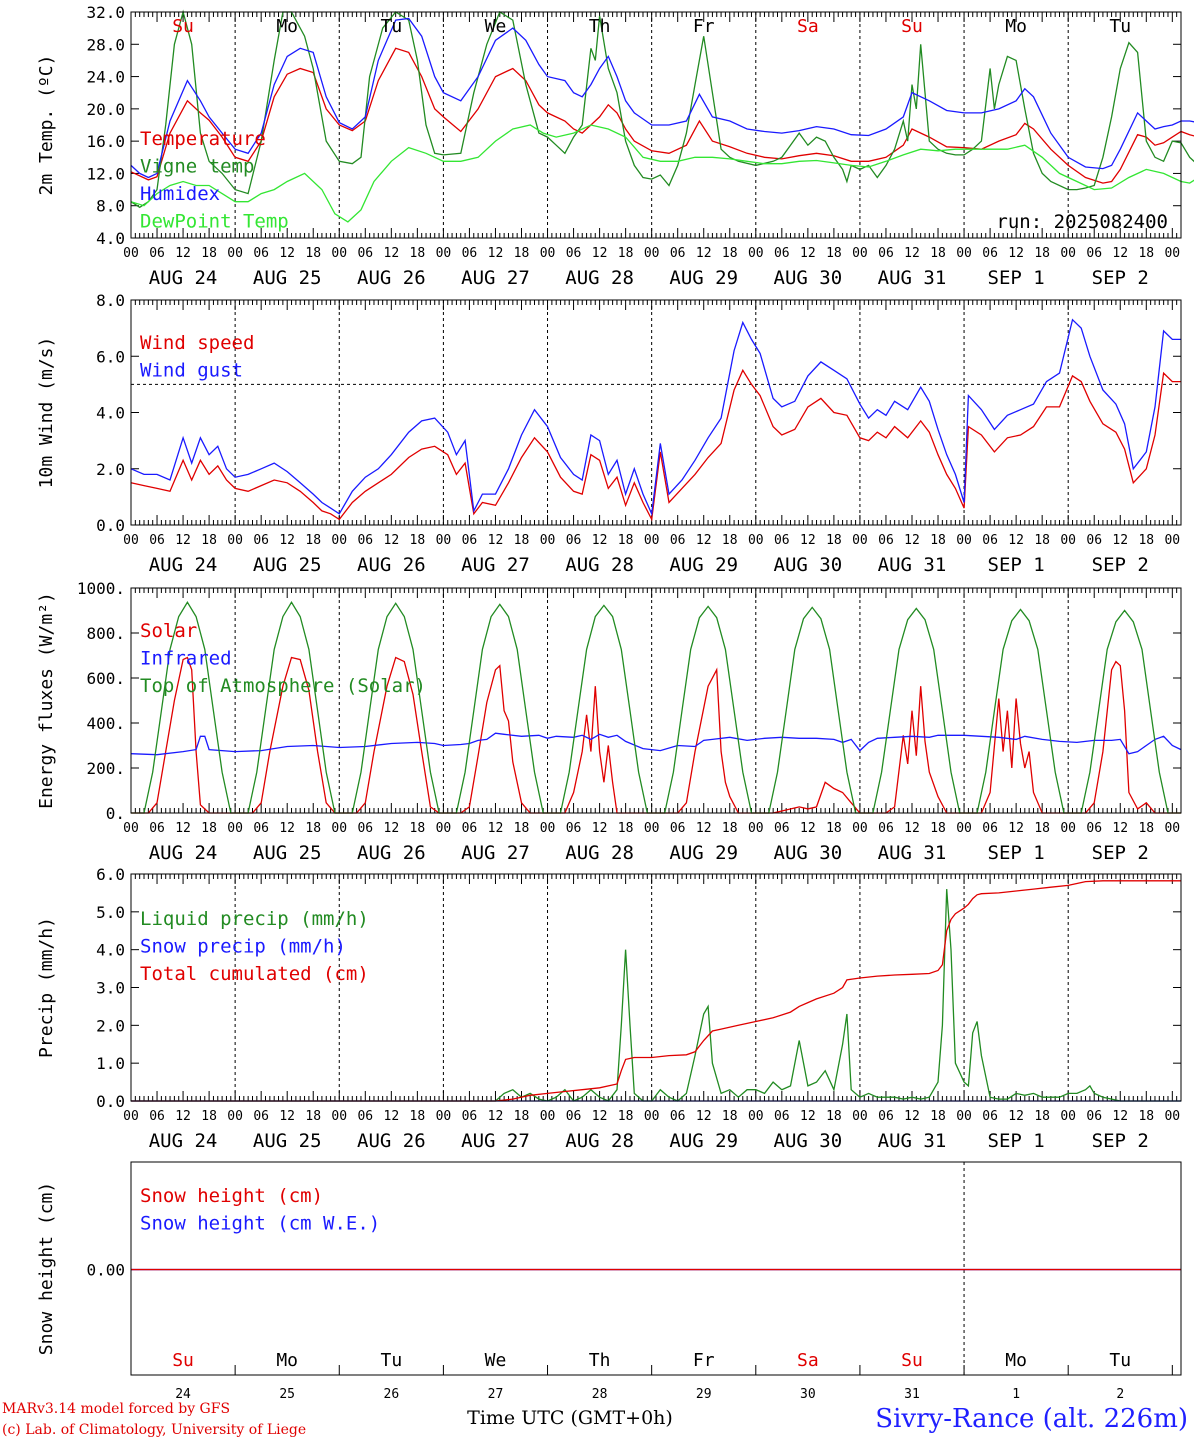 This screenshot has height=1440, width=1194. Describe the element at coordinates (105, 678) in the screenshot. I see `y-tick-label: 600.` at that location.